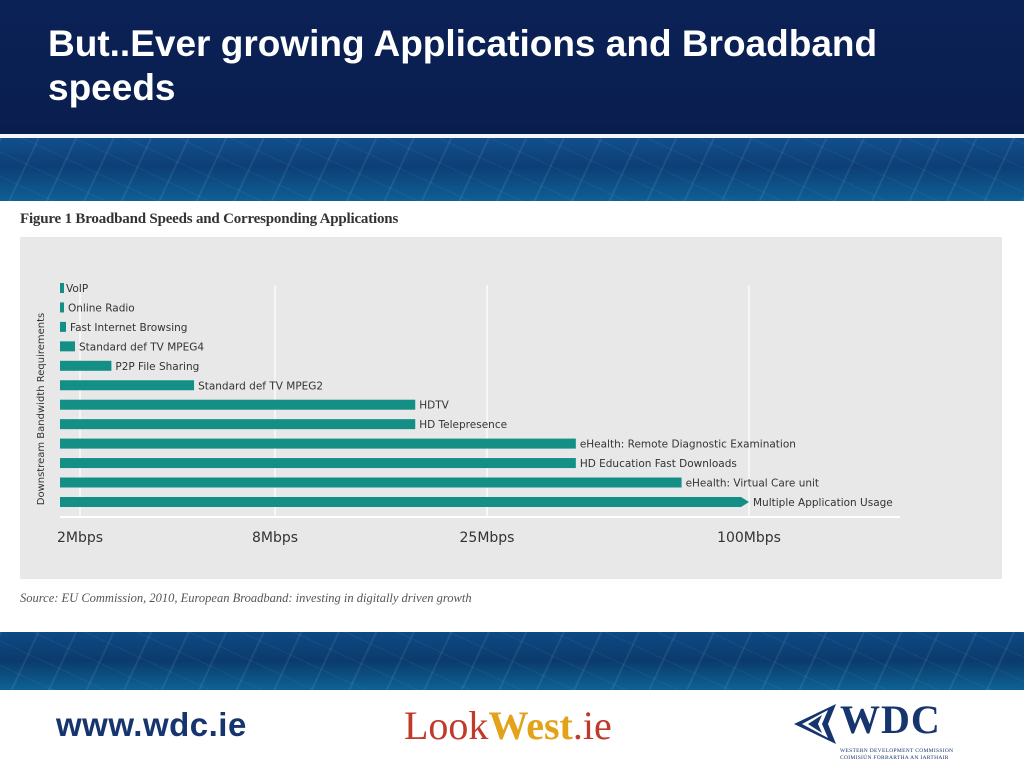 Image resolution: width=1024 pixels, height=768 pixels. I want to click on bar-label: eHealth: Virtual Care unit, so click(752, 484).